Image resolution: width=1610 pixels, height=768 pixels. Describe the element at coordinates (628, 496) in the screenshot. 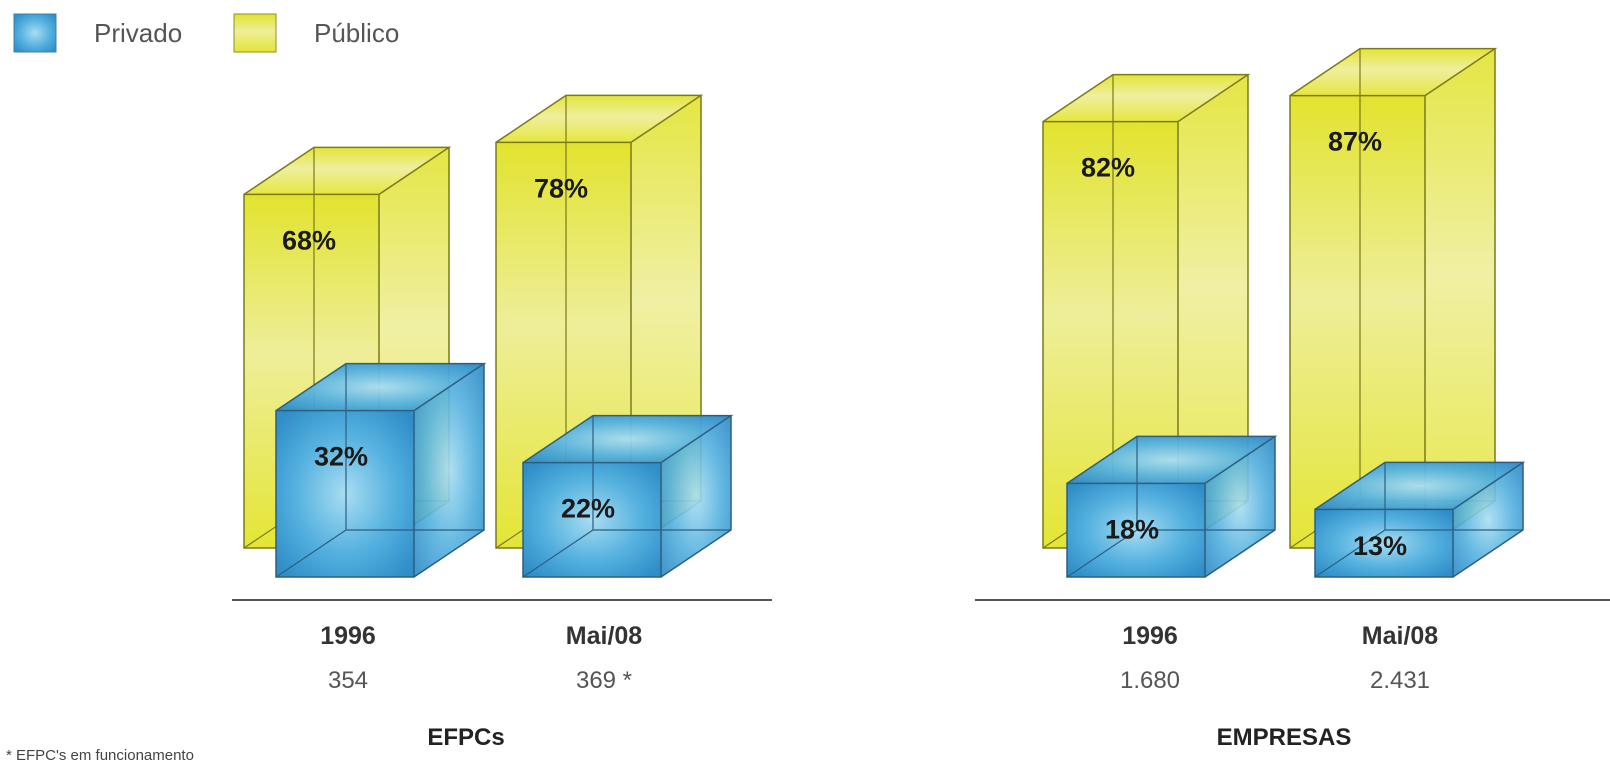

I see `bar-privado-efpcs-mai08` at that location.